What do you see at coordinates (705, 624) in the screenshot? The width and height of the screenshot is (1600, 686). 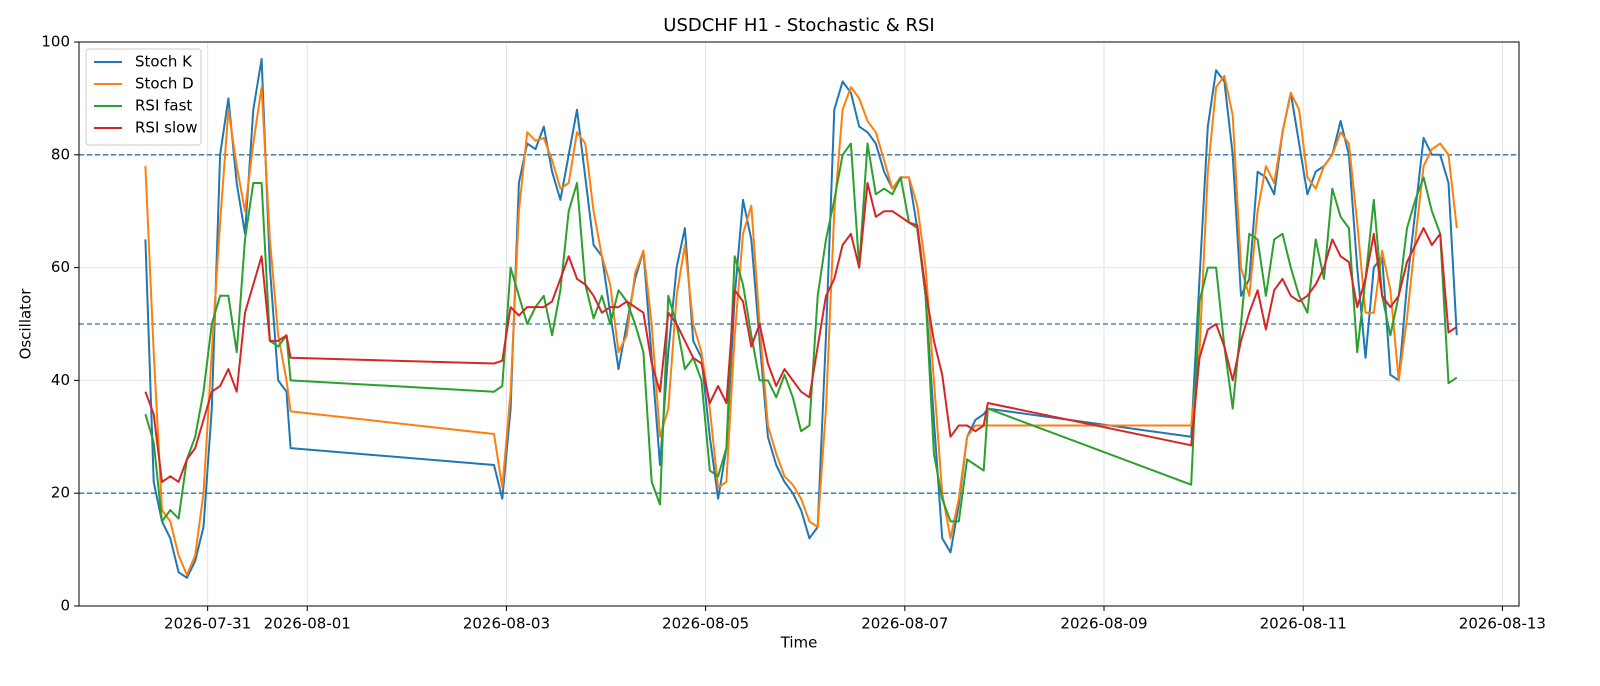 I see `x-tick-label: 2026-08-05` at bounding box center [705, 624].